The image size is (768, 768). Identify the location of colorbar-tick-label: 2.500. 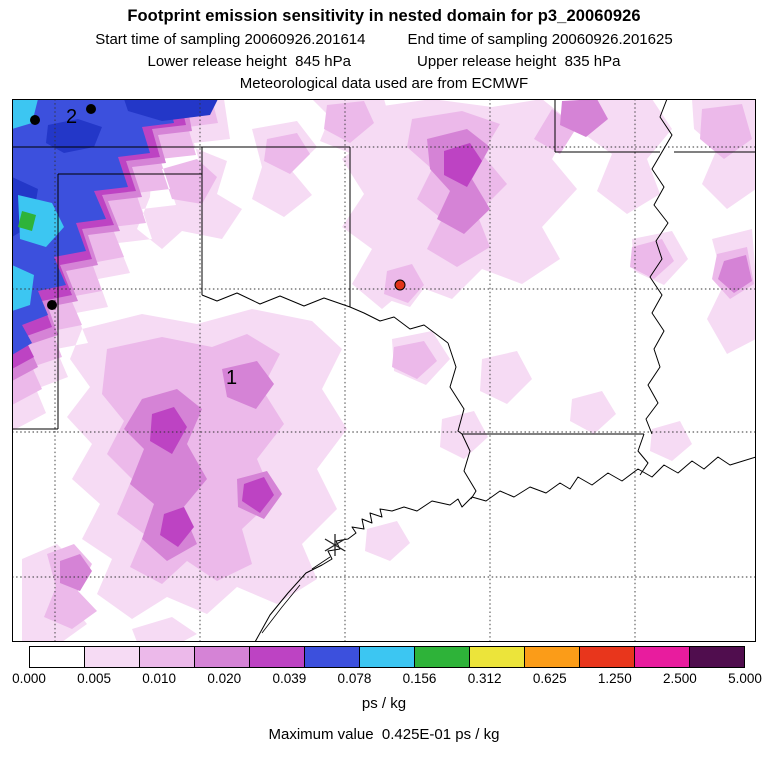
(680, 678).